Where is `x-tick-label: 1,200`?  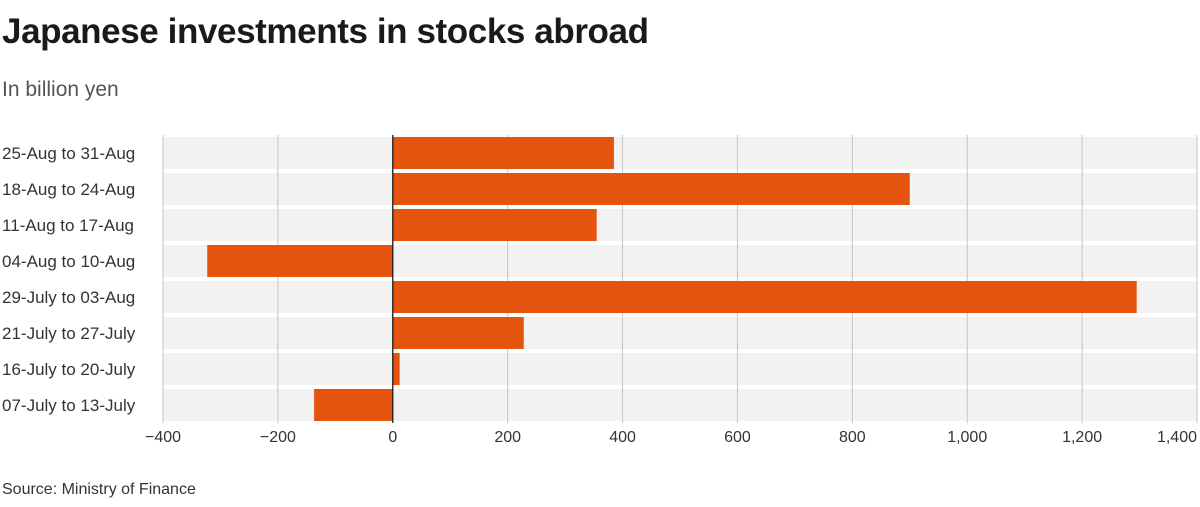 x-tick-label: 1,200 is located at coordinates (1082, 437).